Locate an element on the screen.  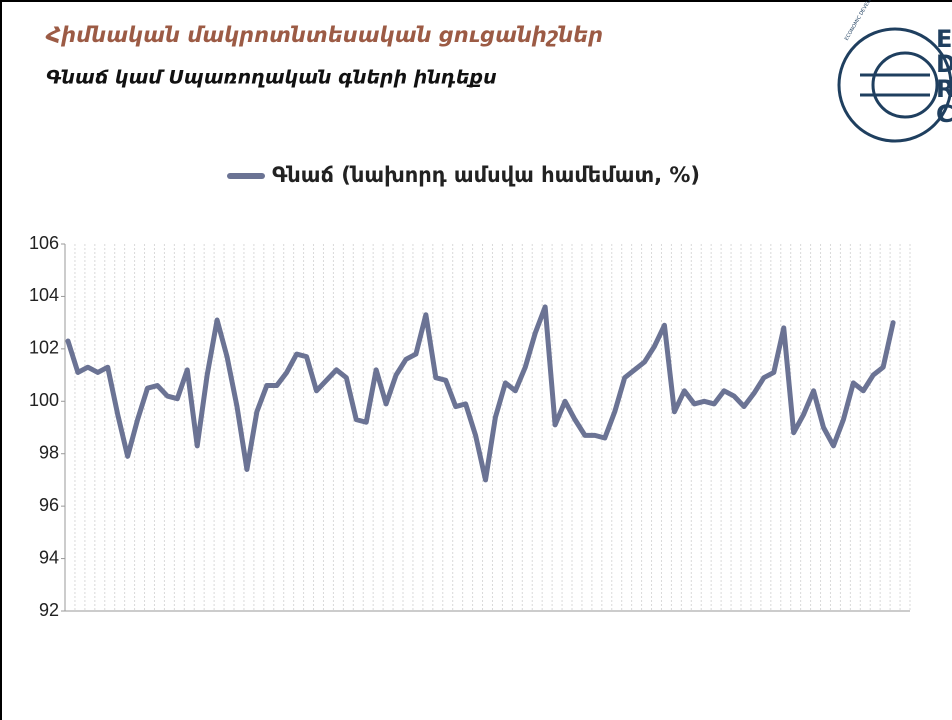
logo-letter: C is located at coordinates (944, 114).